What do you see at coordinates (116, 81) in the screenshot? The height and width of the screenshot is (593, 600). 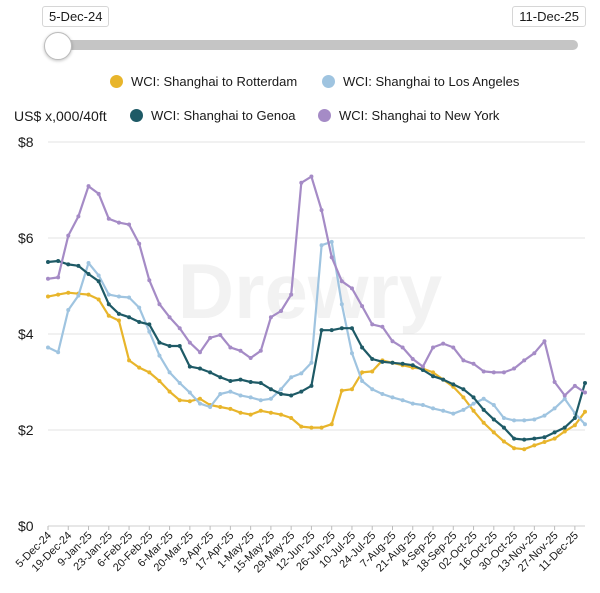 I see `legend-dot-rotterdam` at bounding box center [116, 81].